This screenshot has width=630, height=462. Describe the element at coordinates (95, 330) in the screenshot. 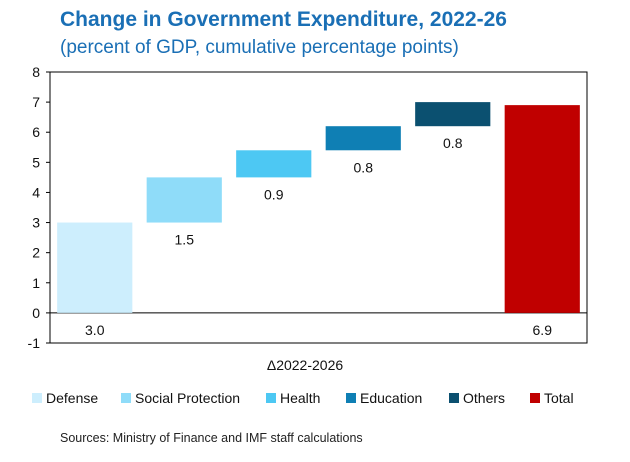

I see `data-label: 3.0` at that location.